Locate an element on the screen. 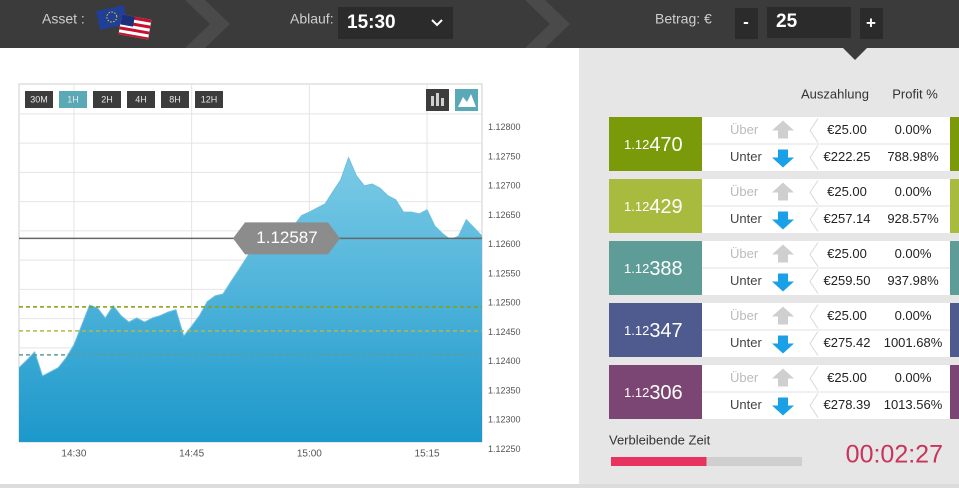  x-tick-label: 15:15 is located at coordinates (427, 454).